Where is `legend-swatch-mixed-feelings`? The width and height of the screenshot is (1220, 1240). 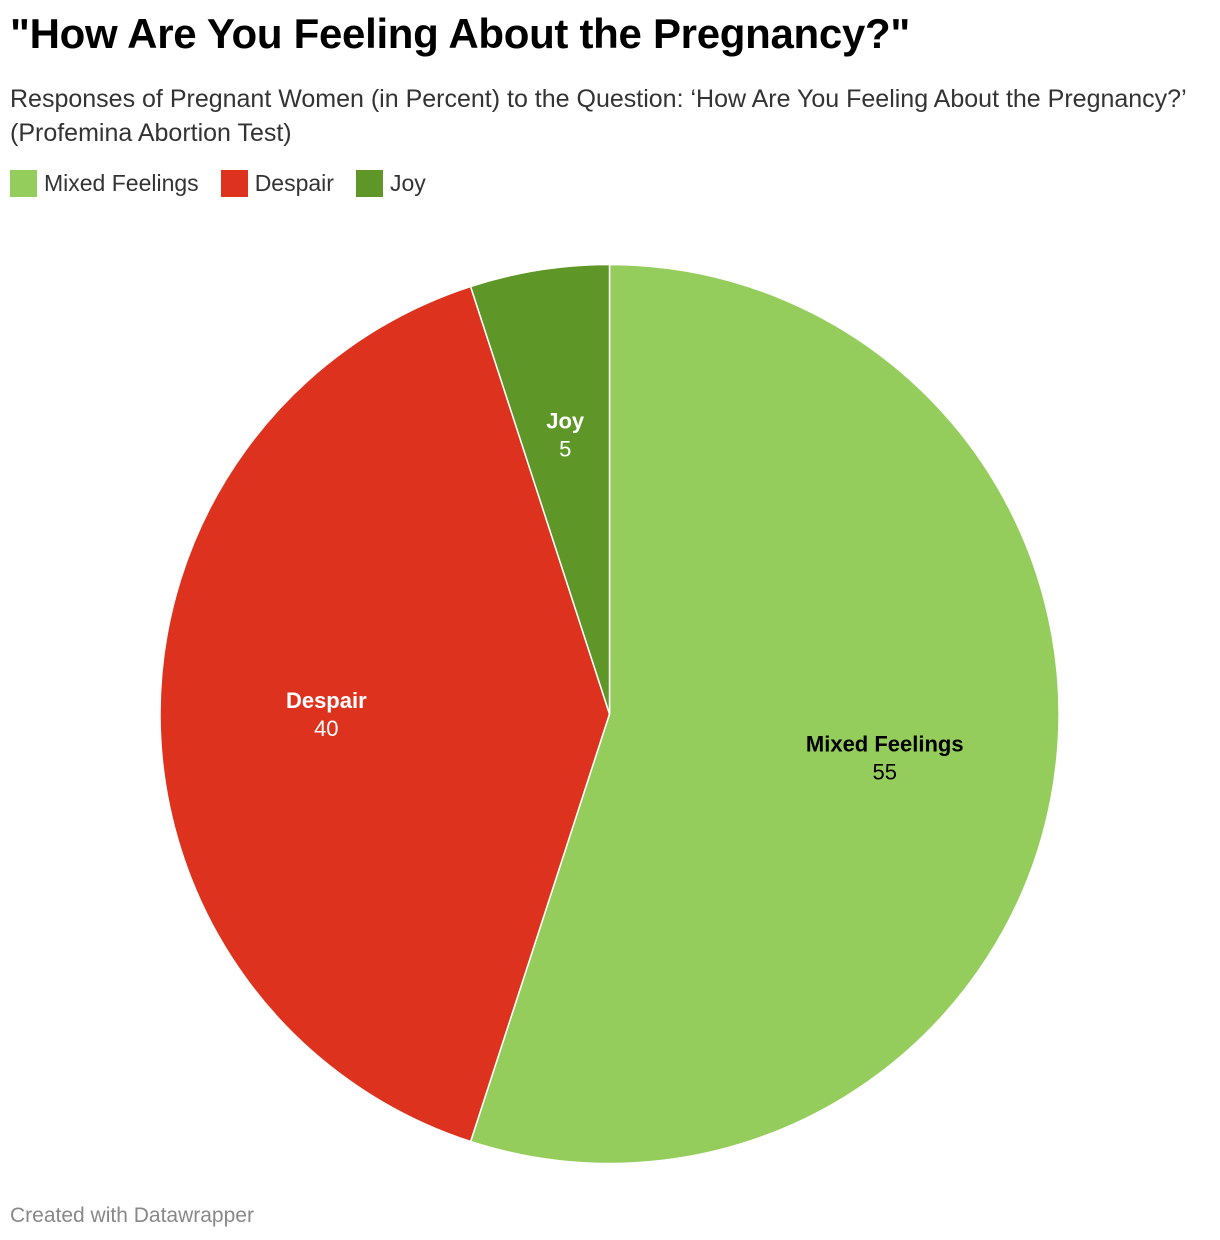
legend-swatch-mixed-feelings is located at coordinates (23, 183).